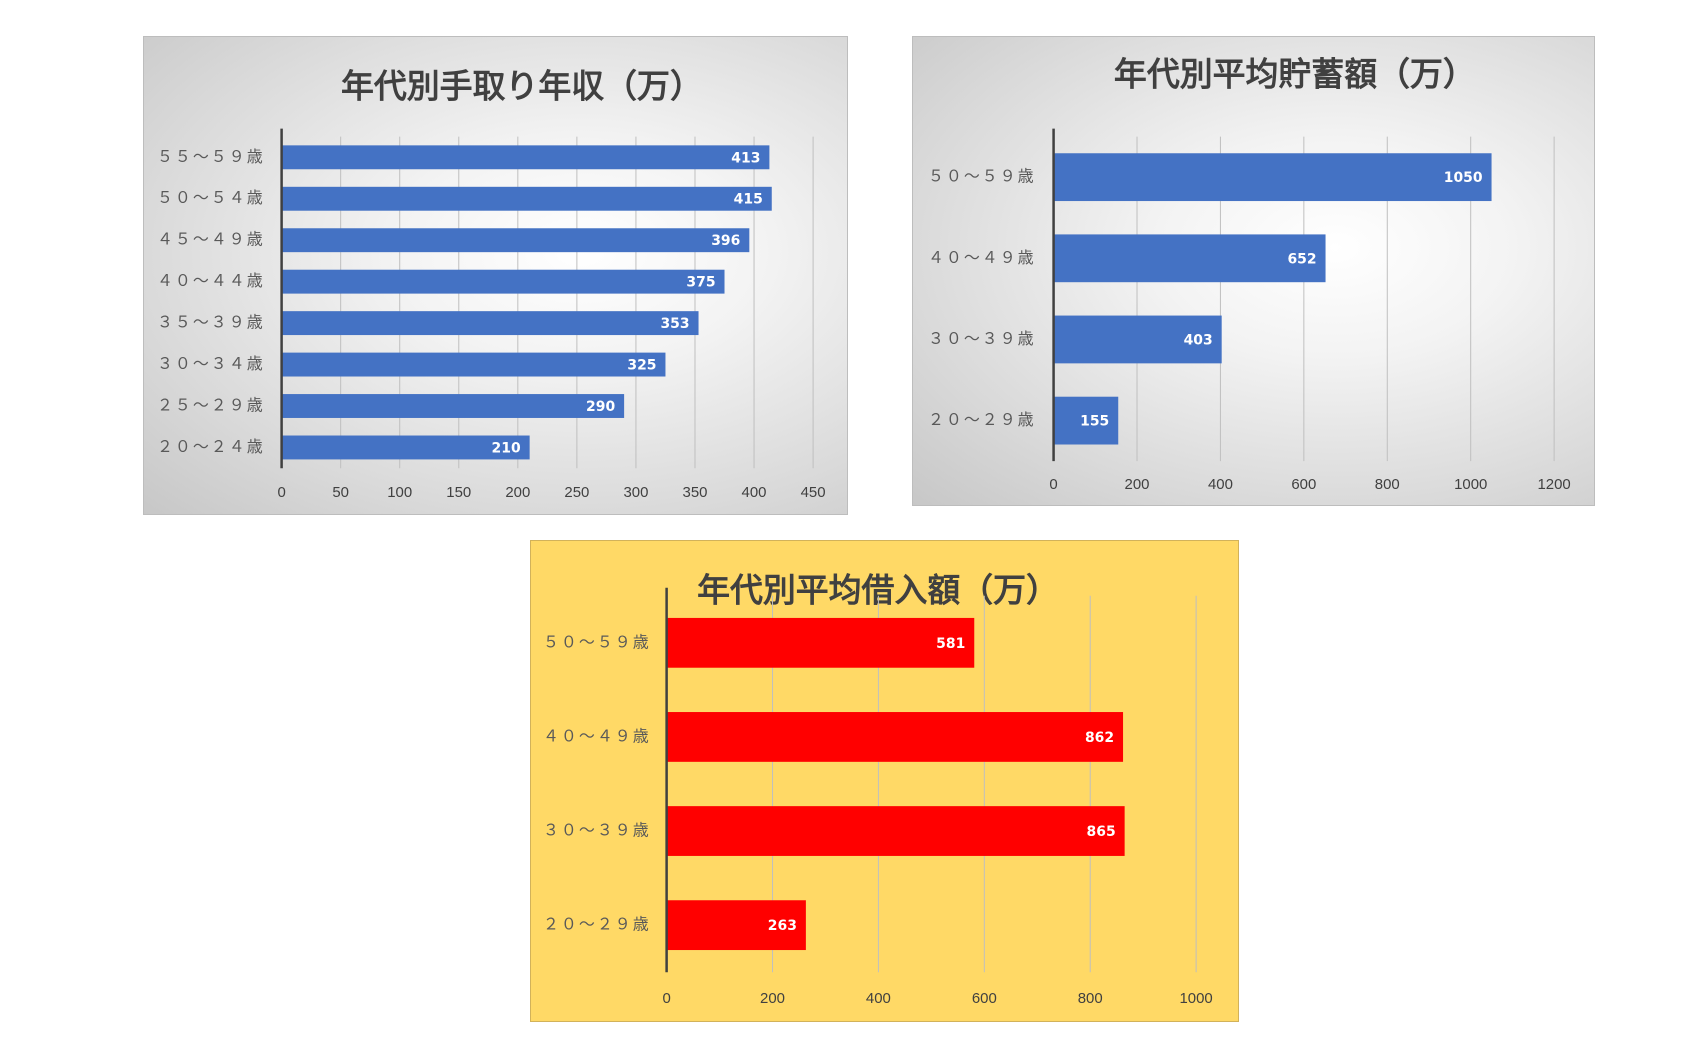 This screenshot has height=1059, width=1694. What do you see at coordinates (700, 283) in the screenshot?
I see `income-data-label: 375` at bounding box center [700, 283].